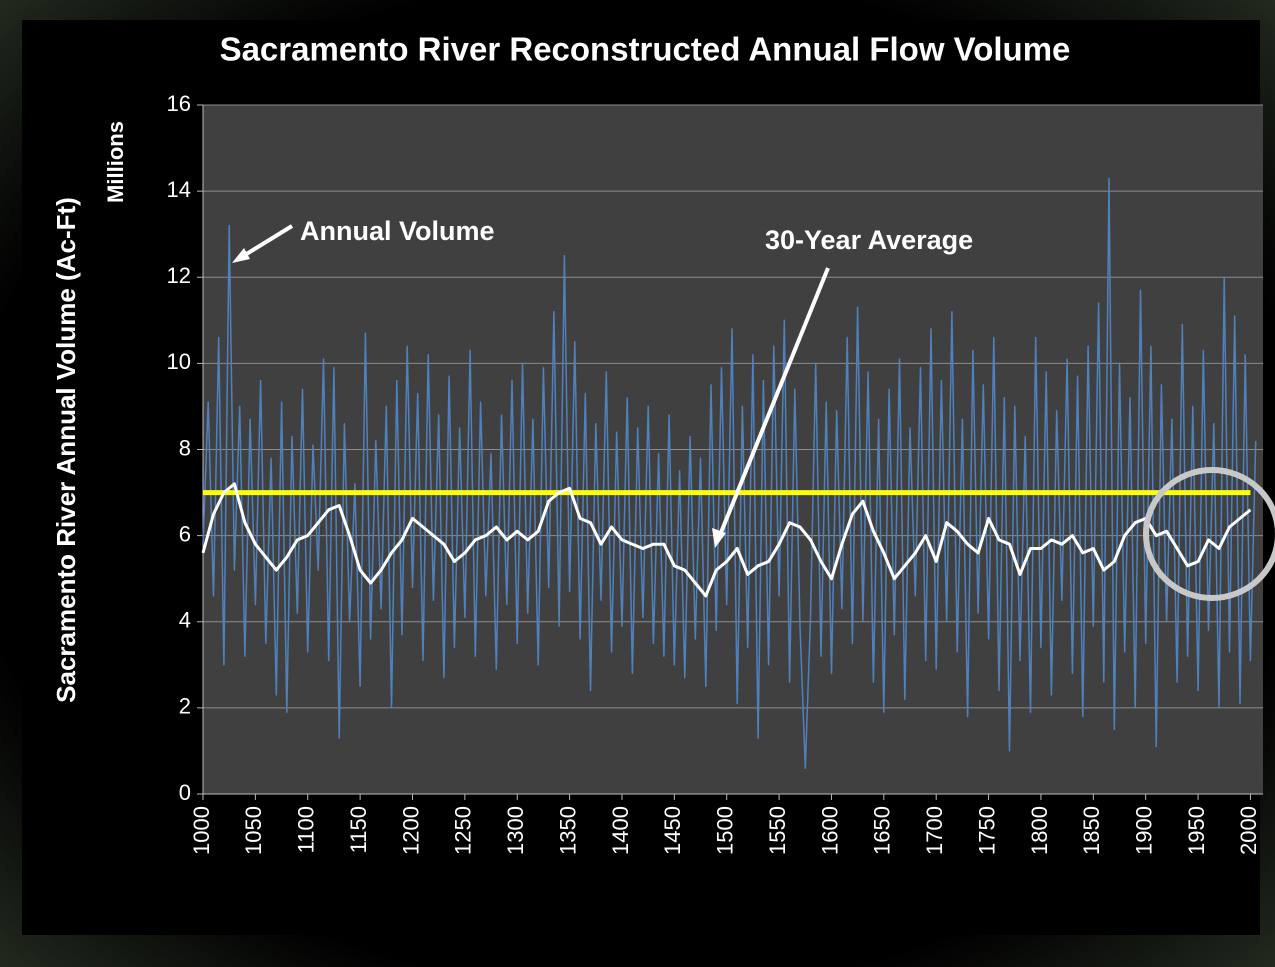 The height and width of the screenshot is (967, 1275). Describe the element at coordinates (185, 706) in the screenshot. I see `y-tick-label: 2` at that location.